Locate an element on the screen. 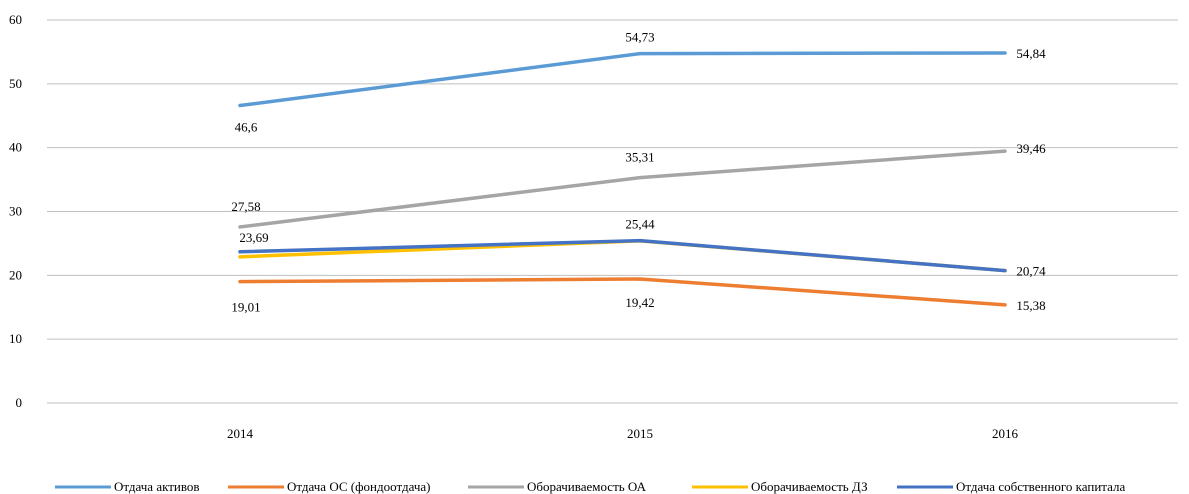  data-label: 15,38 is located at coordinates (1030, 305).